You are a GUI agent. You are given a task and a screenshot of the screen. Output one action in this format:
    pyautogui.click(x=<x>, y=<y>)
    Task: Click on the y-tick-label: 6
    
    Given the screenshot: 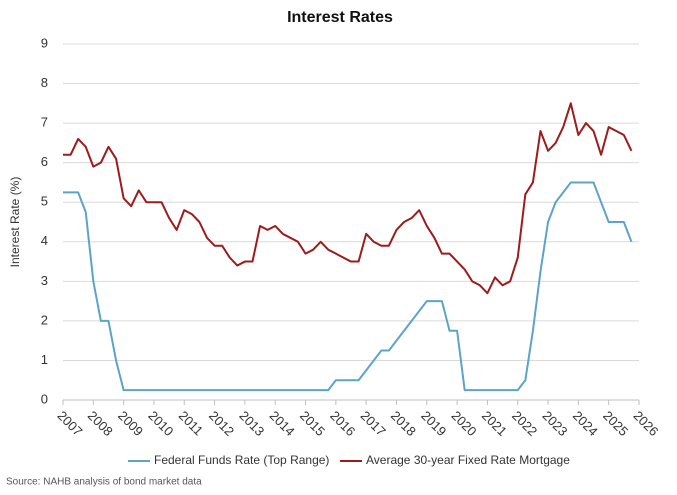 What is the action you would take?
    pyautogui.click(x=44, y=161)
    